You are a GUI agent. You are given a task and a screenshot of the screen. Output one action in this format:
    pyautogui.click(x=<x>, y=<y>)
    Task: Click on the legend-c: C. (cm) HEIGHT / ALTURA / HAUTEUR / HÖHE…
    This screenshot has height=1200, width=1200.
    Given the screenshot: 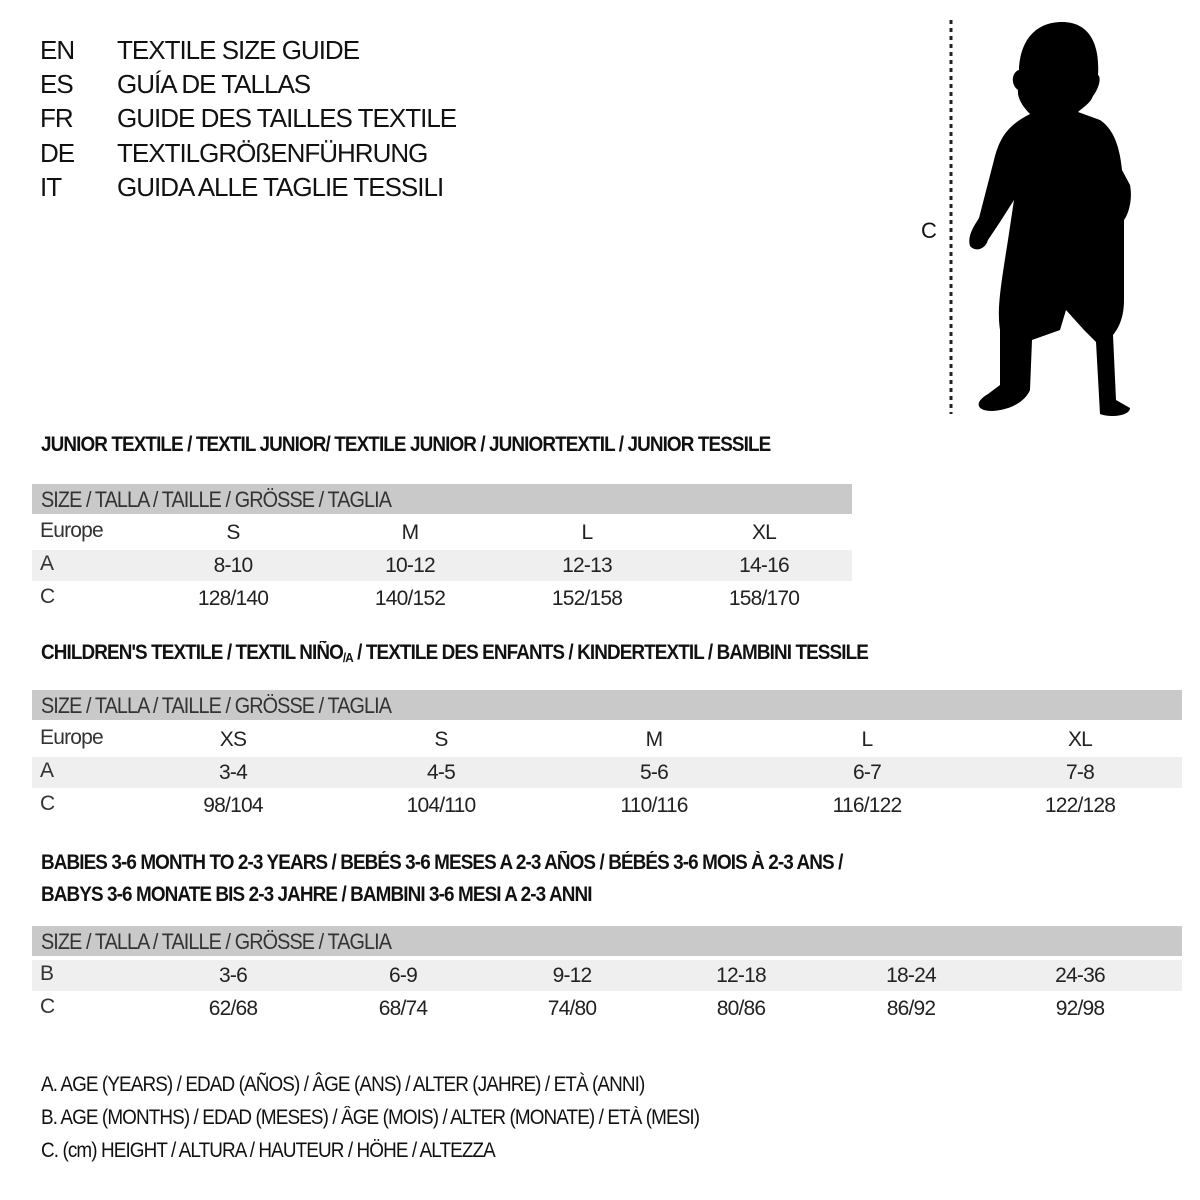 What is the action you would take?
    pyautogui.click(x=268, y=1150)
    